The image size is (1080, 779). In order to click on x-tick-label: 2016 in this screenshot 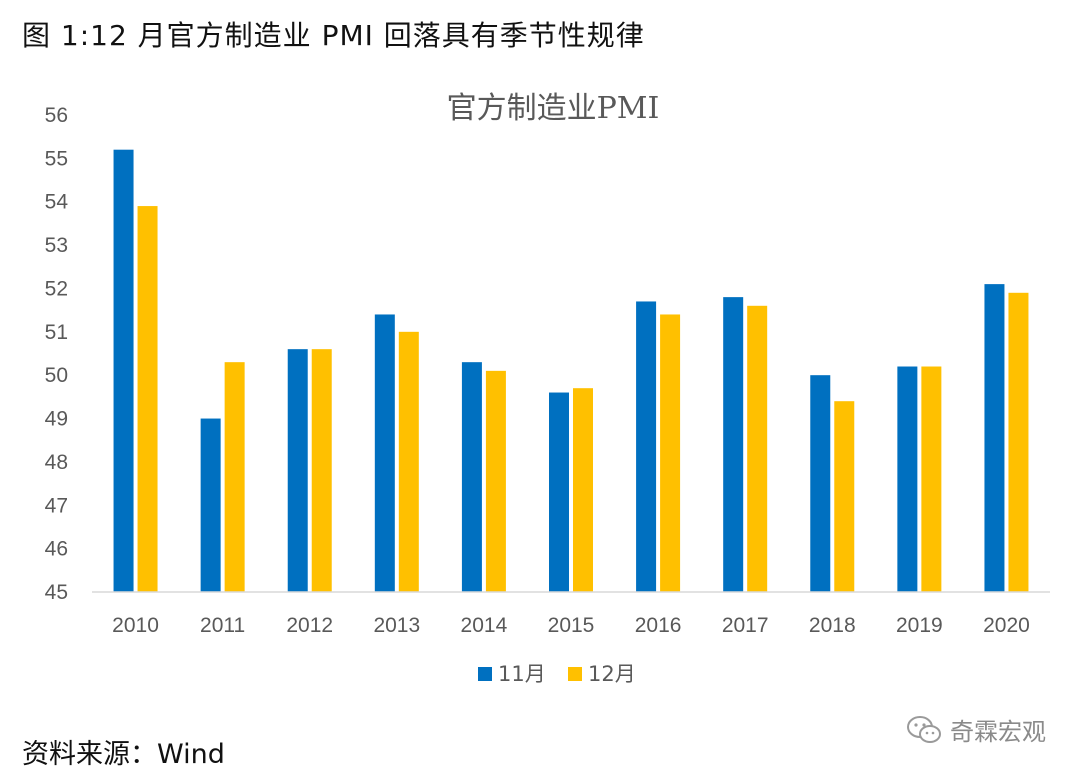, I will do `click(658, 625)`.